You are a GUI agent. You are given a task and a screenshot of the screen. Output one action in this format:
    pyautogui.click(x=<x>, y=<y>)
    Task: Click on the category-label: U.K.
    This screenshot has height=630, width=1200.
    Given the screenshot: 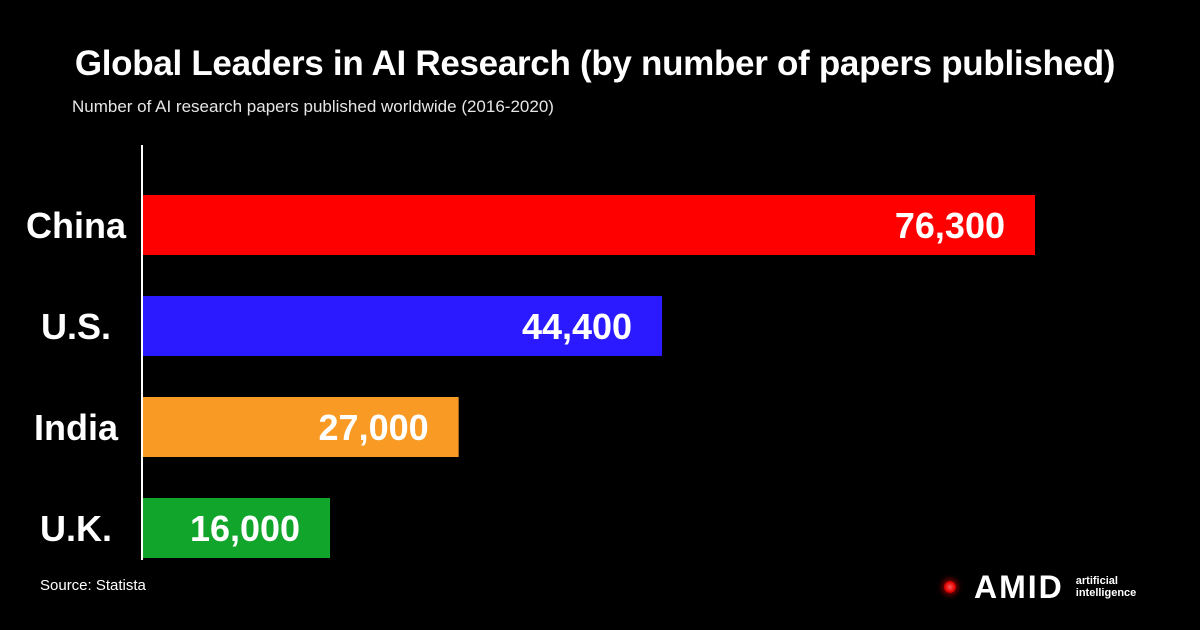 What is the action you would take?
    pyautogui.click(x=76, y=528)
    